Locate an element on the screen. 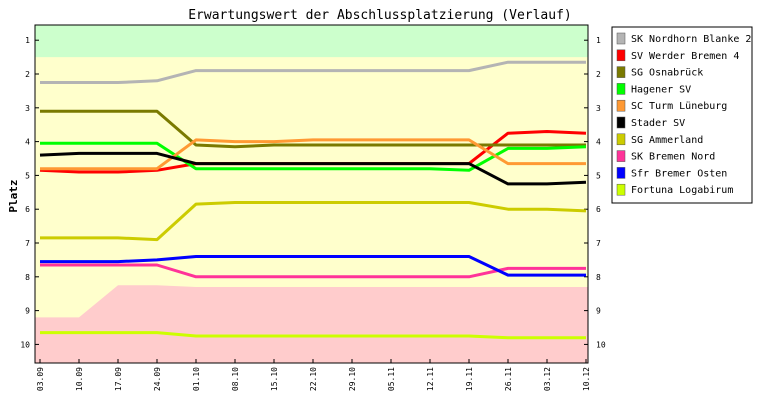 This screenshot has height=400, width=760. y-tick-label-right: 2 is located at coordinates (598, 74).